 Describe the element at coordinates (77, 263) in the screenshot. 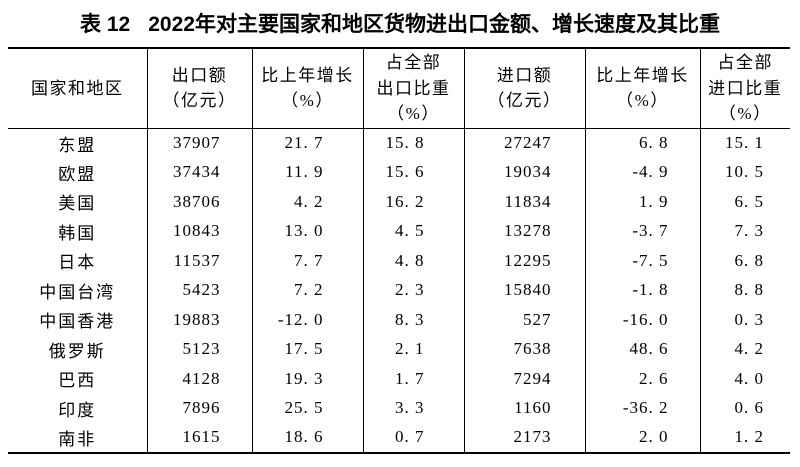

I see `country-cell: 日本` at that location.